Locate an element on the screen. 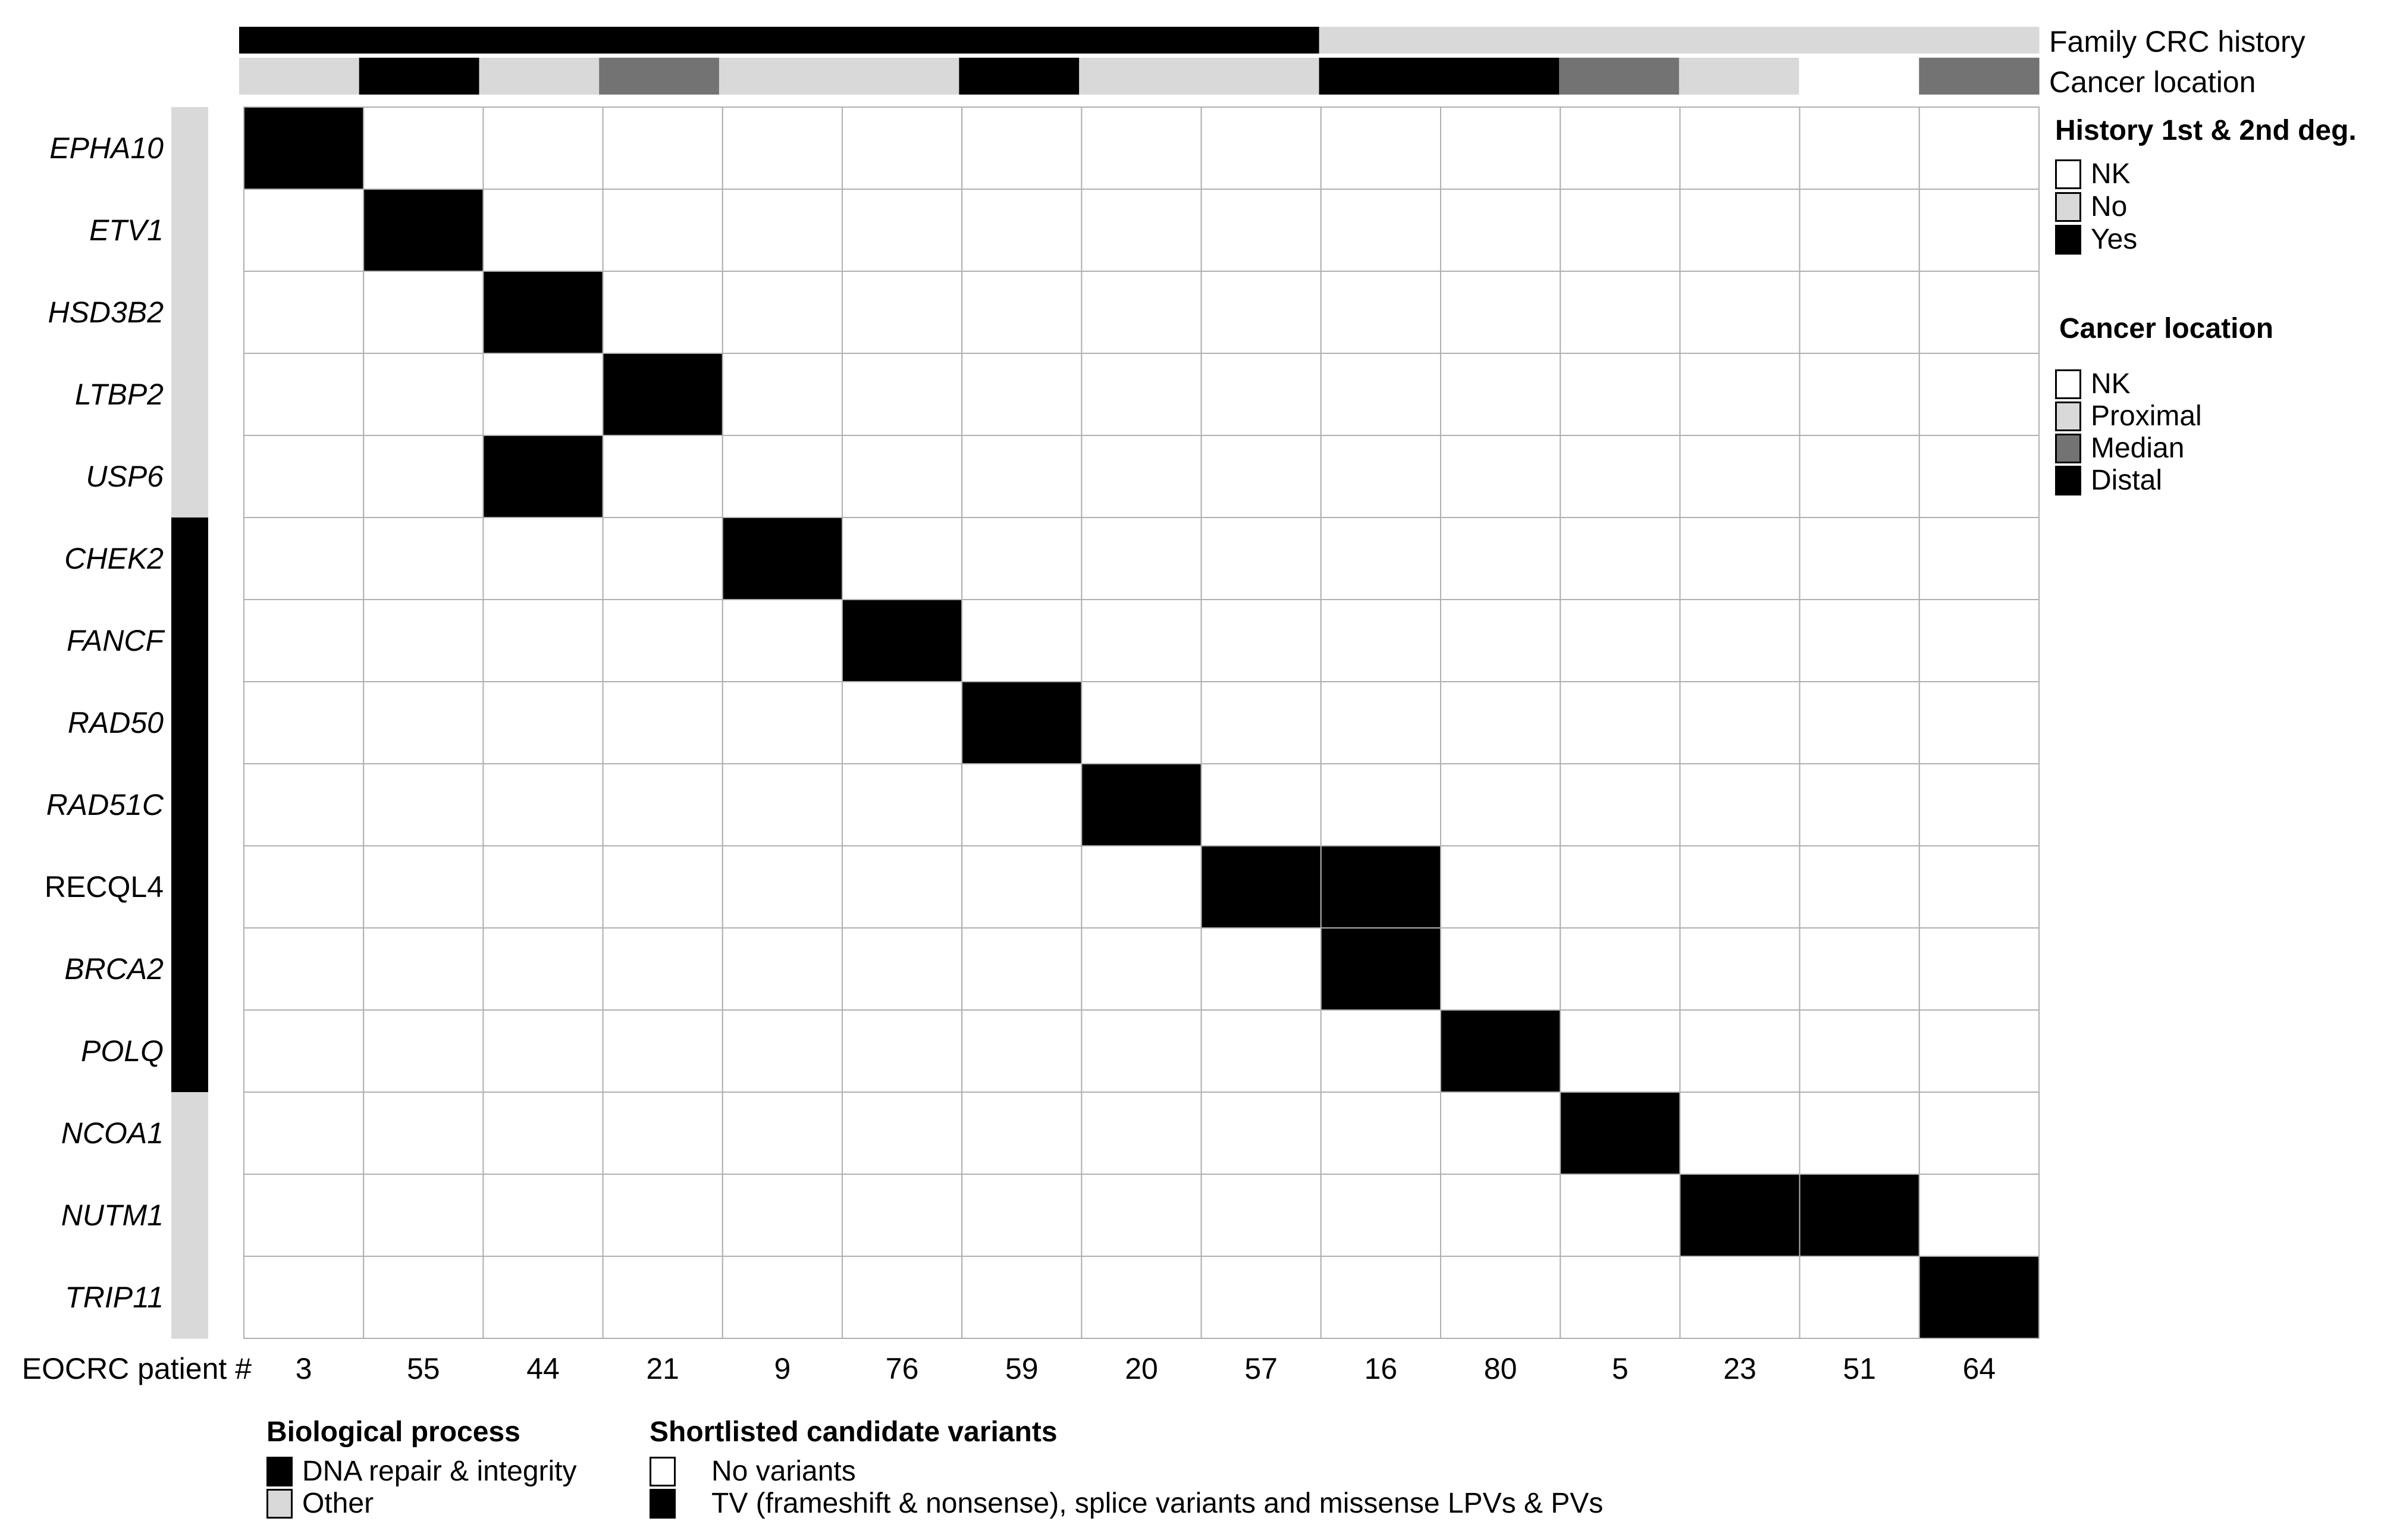 The height and width of the screenshot is (1540, 2384). patient-label-21: 21 is located at coordinates (662, 1368).